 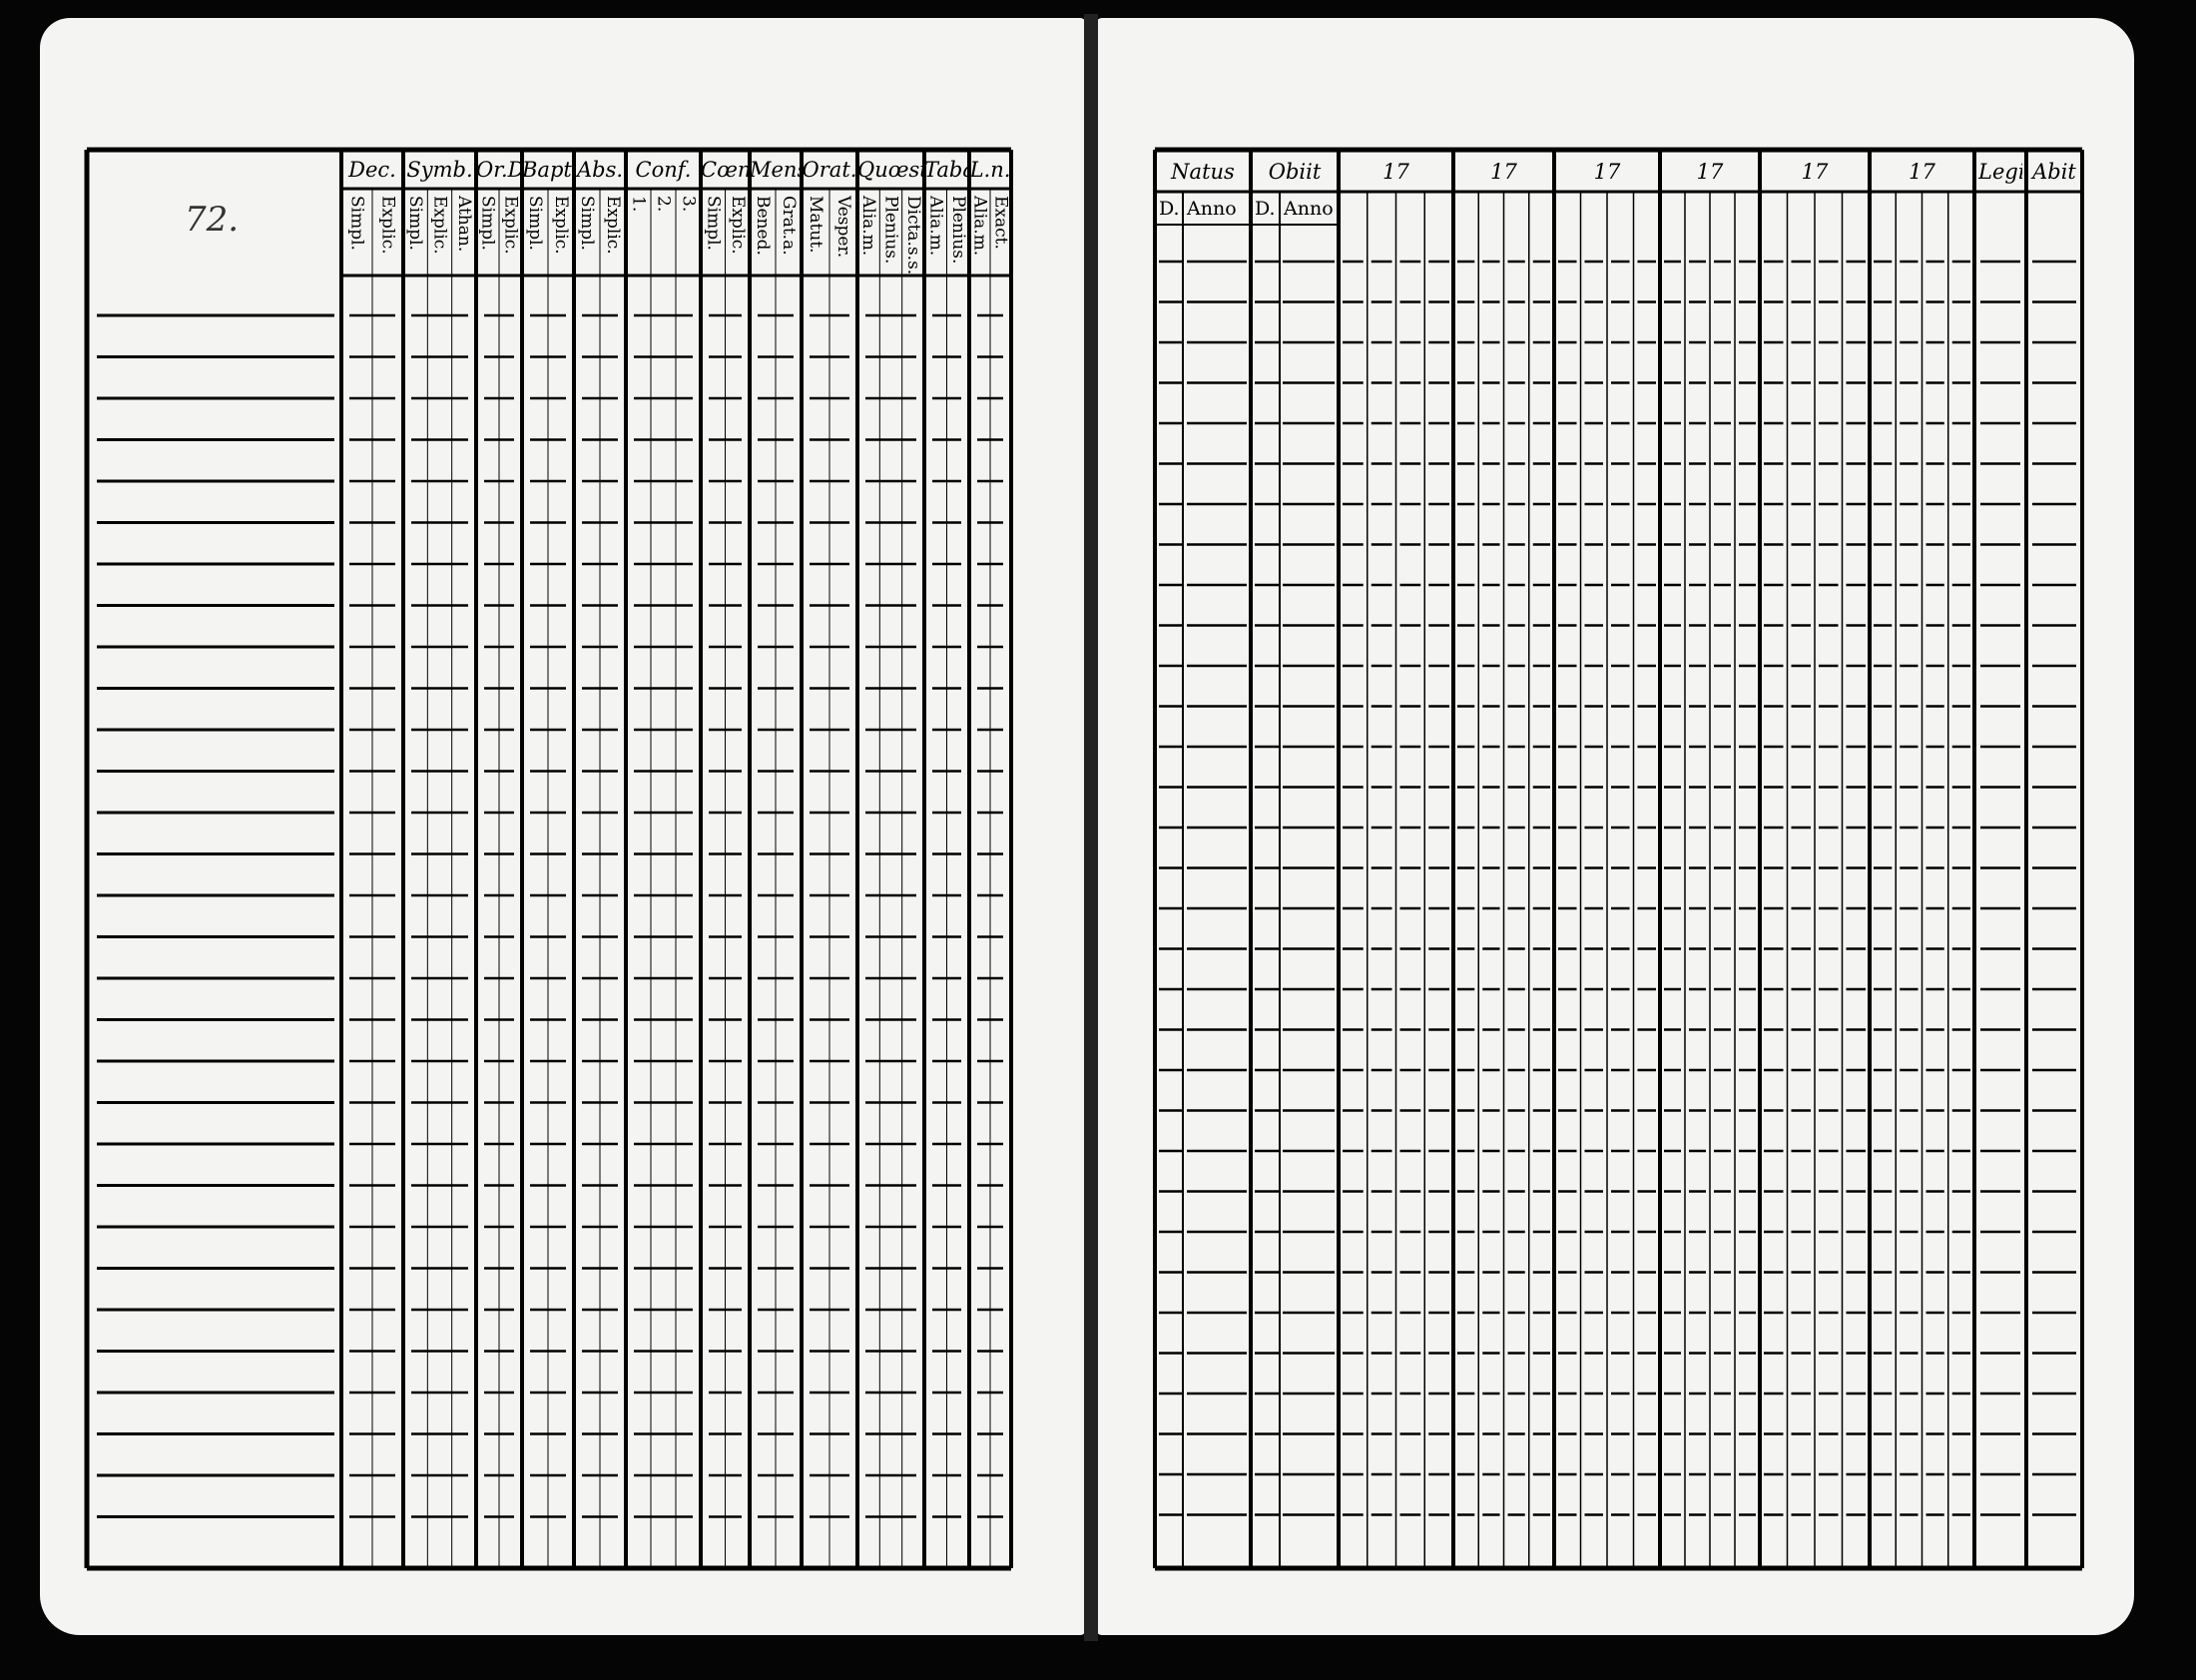 I want to click on column-header: Symb., so click(x=439, y=170).